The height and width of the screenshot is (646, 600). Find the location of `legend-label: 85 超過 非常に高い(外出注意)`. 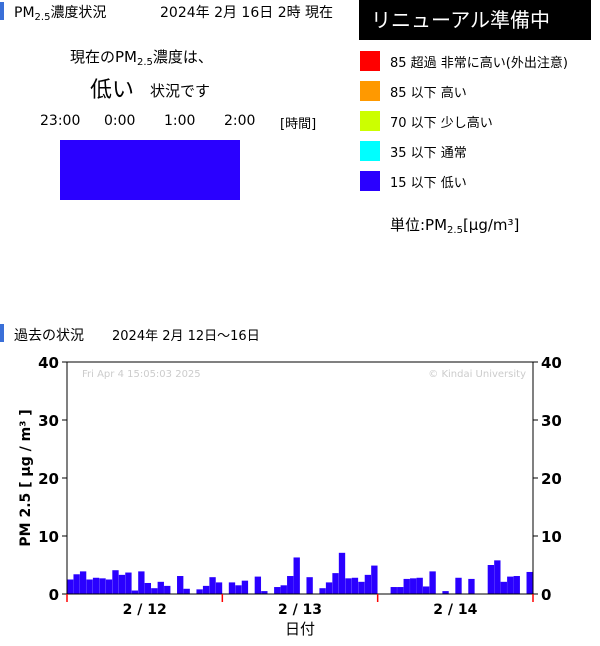

legend-label: 85 超過 非常に高い(外出注意) is located at coordinates (479, 63).